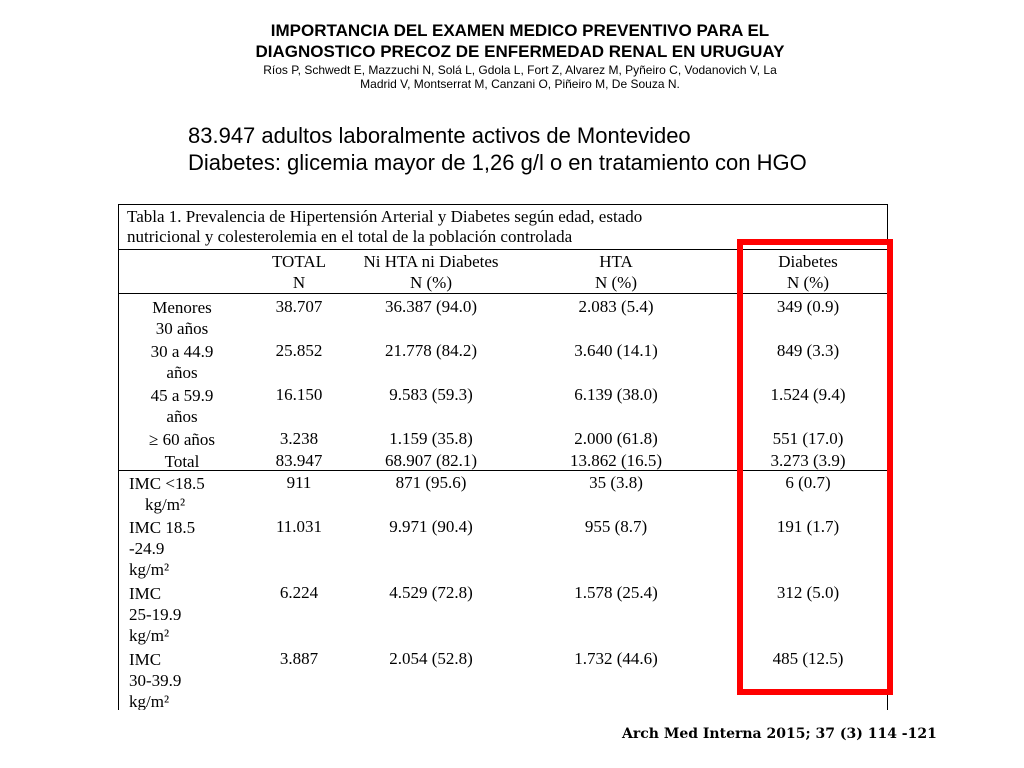 This screenshot has height=768, width=1024. I want to click on row-label-line: Menores, so click(182, 307).